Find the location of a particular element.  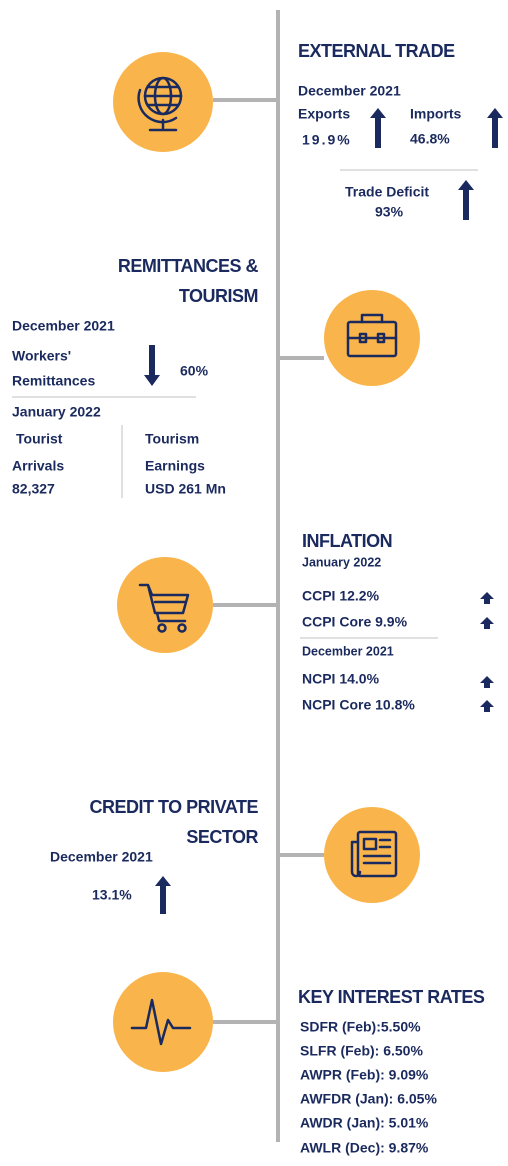

item: NCPI Core 10.8% is located at coordinates (358, 705).